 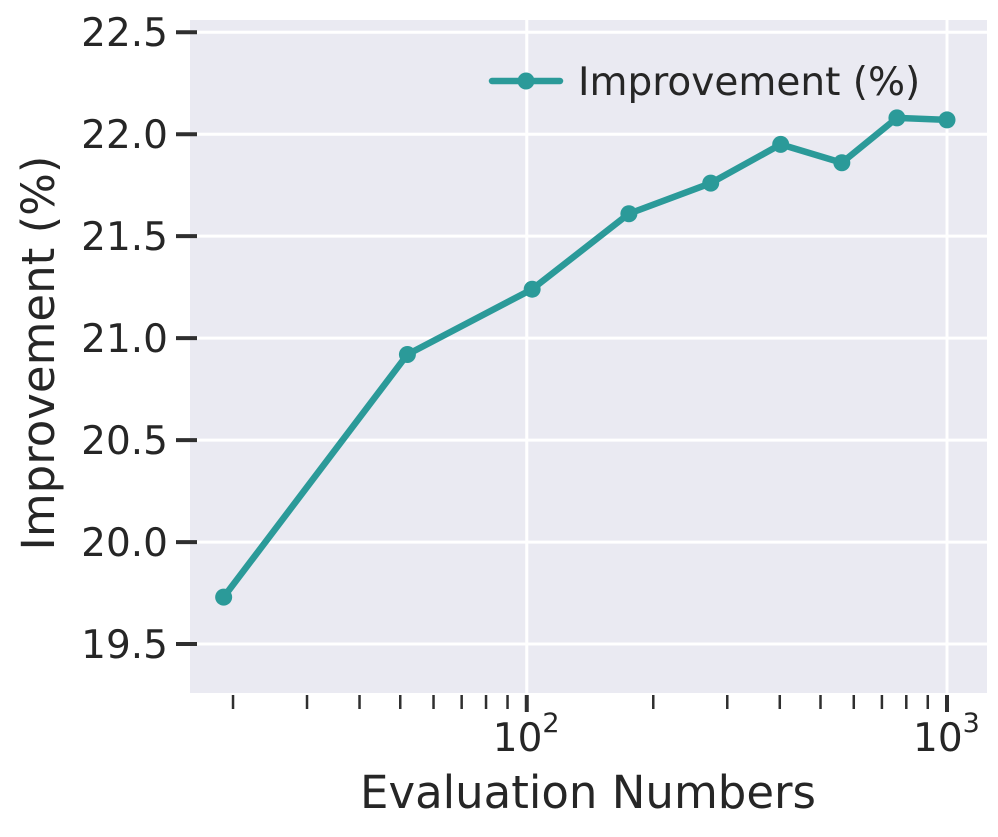 What do you see at coordinates (588, 792) in the screenshot?
I see `x-axis-title: Evaluation Numbers` at bounding box center [588, 792].